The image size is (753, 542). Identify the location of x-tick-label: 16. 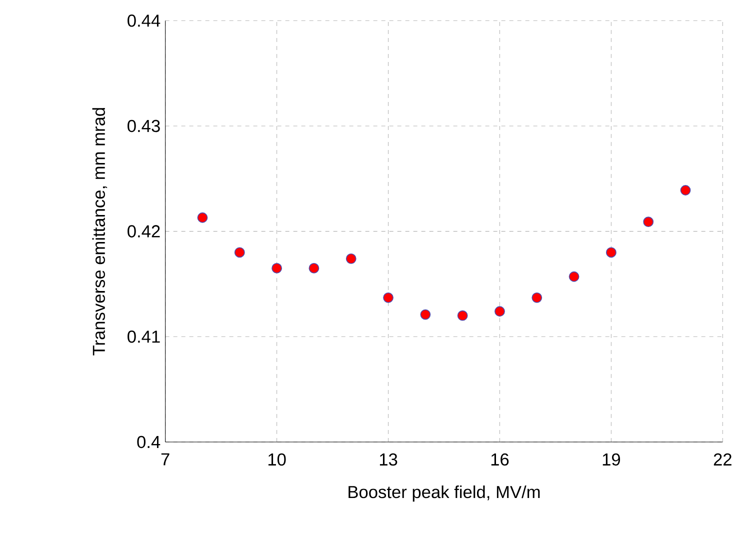
(500, 459).